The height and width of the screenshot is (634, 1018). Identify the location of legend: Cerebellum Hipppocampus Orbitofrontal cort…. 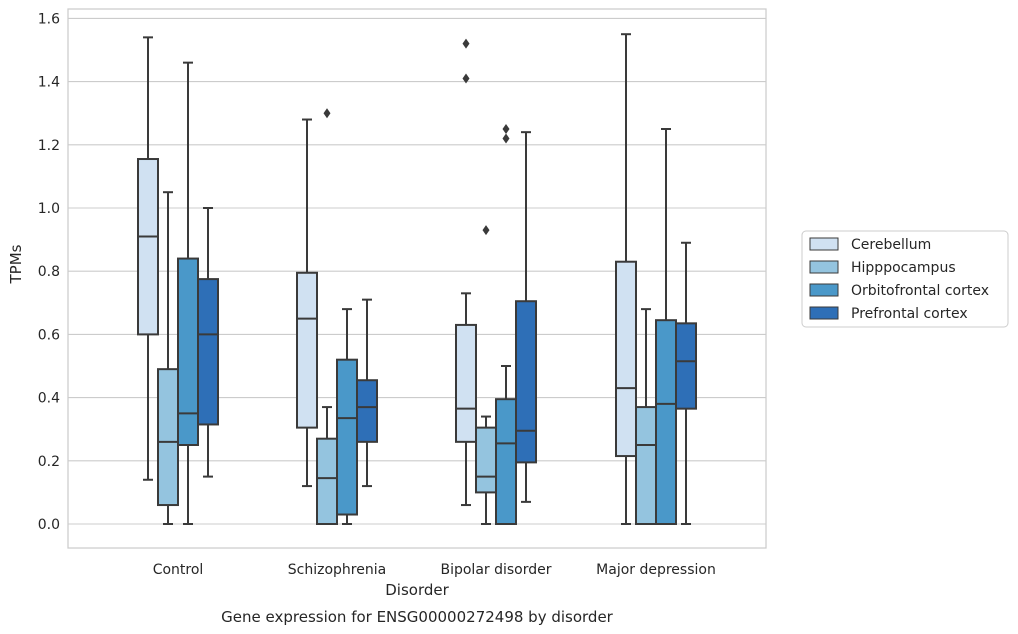
(905, 279).